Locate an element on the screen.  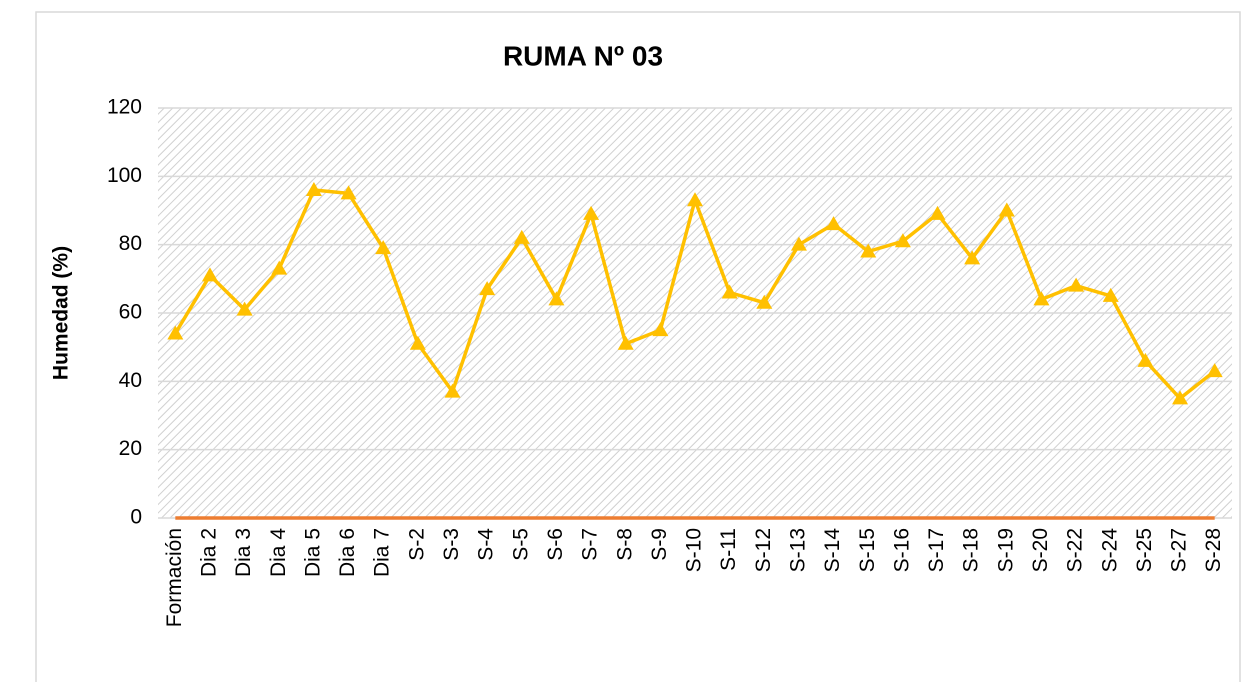
x-tick-label: S-2 is located at coordinates (416, 544).